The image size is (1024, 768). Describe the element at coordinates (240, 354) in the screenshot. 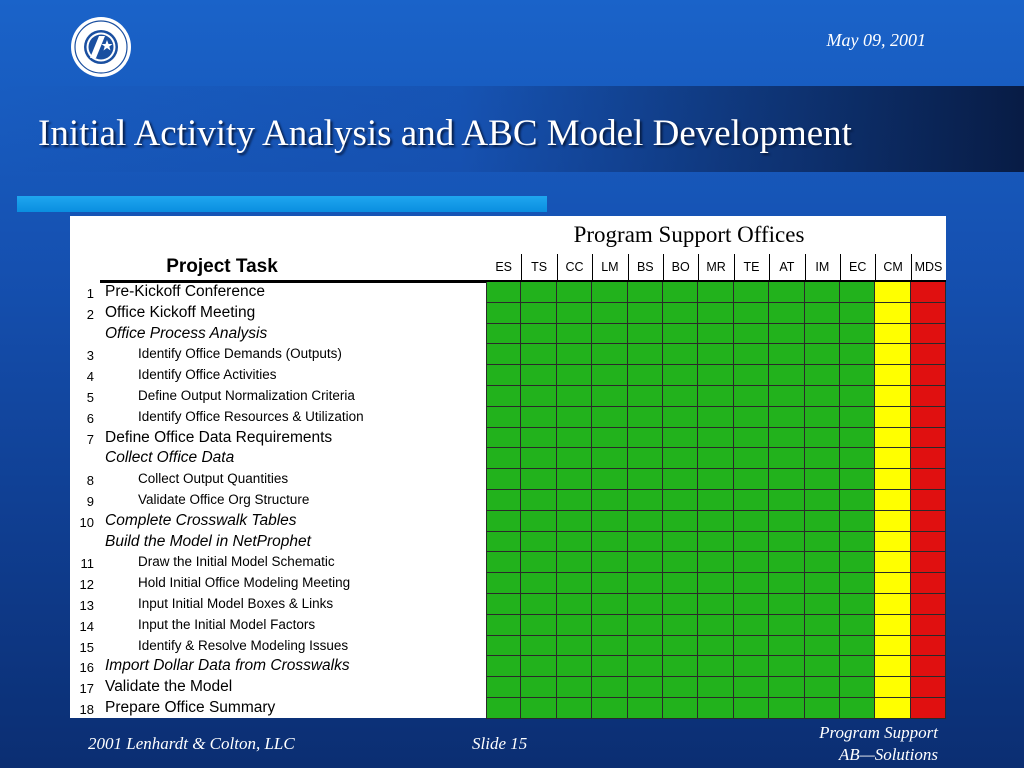

I see `task-label: Identify Office Demands (Outputs)` at that location.